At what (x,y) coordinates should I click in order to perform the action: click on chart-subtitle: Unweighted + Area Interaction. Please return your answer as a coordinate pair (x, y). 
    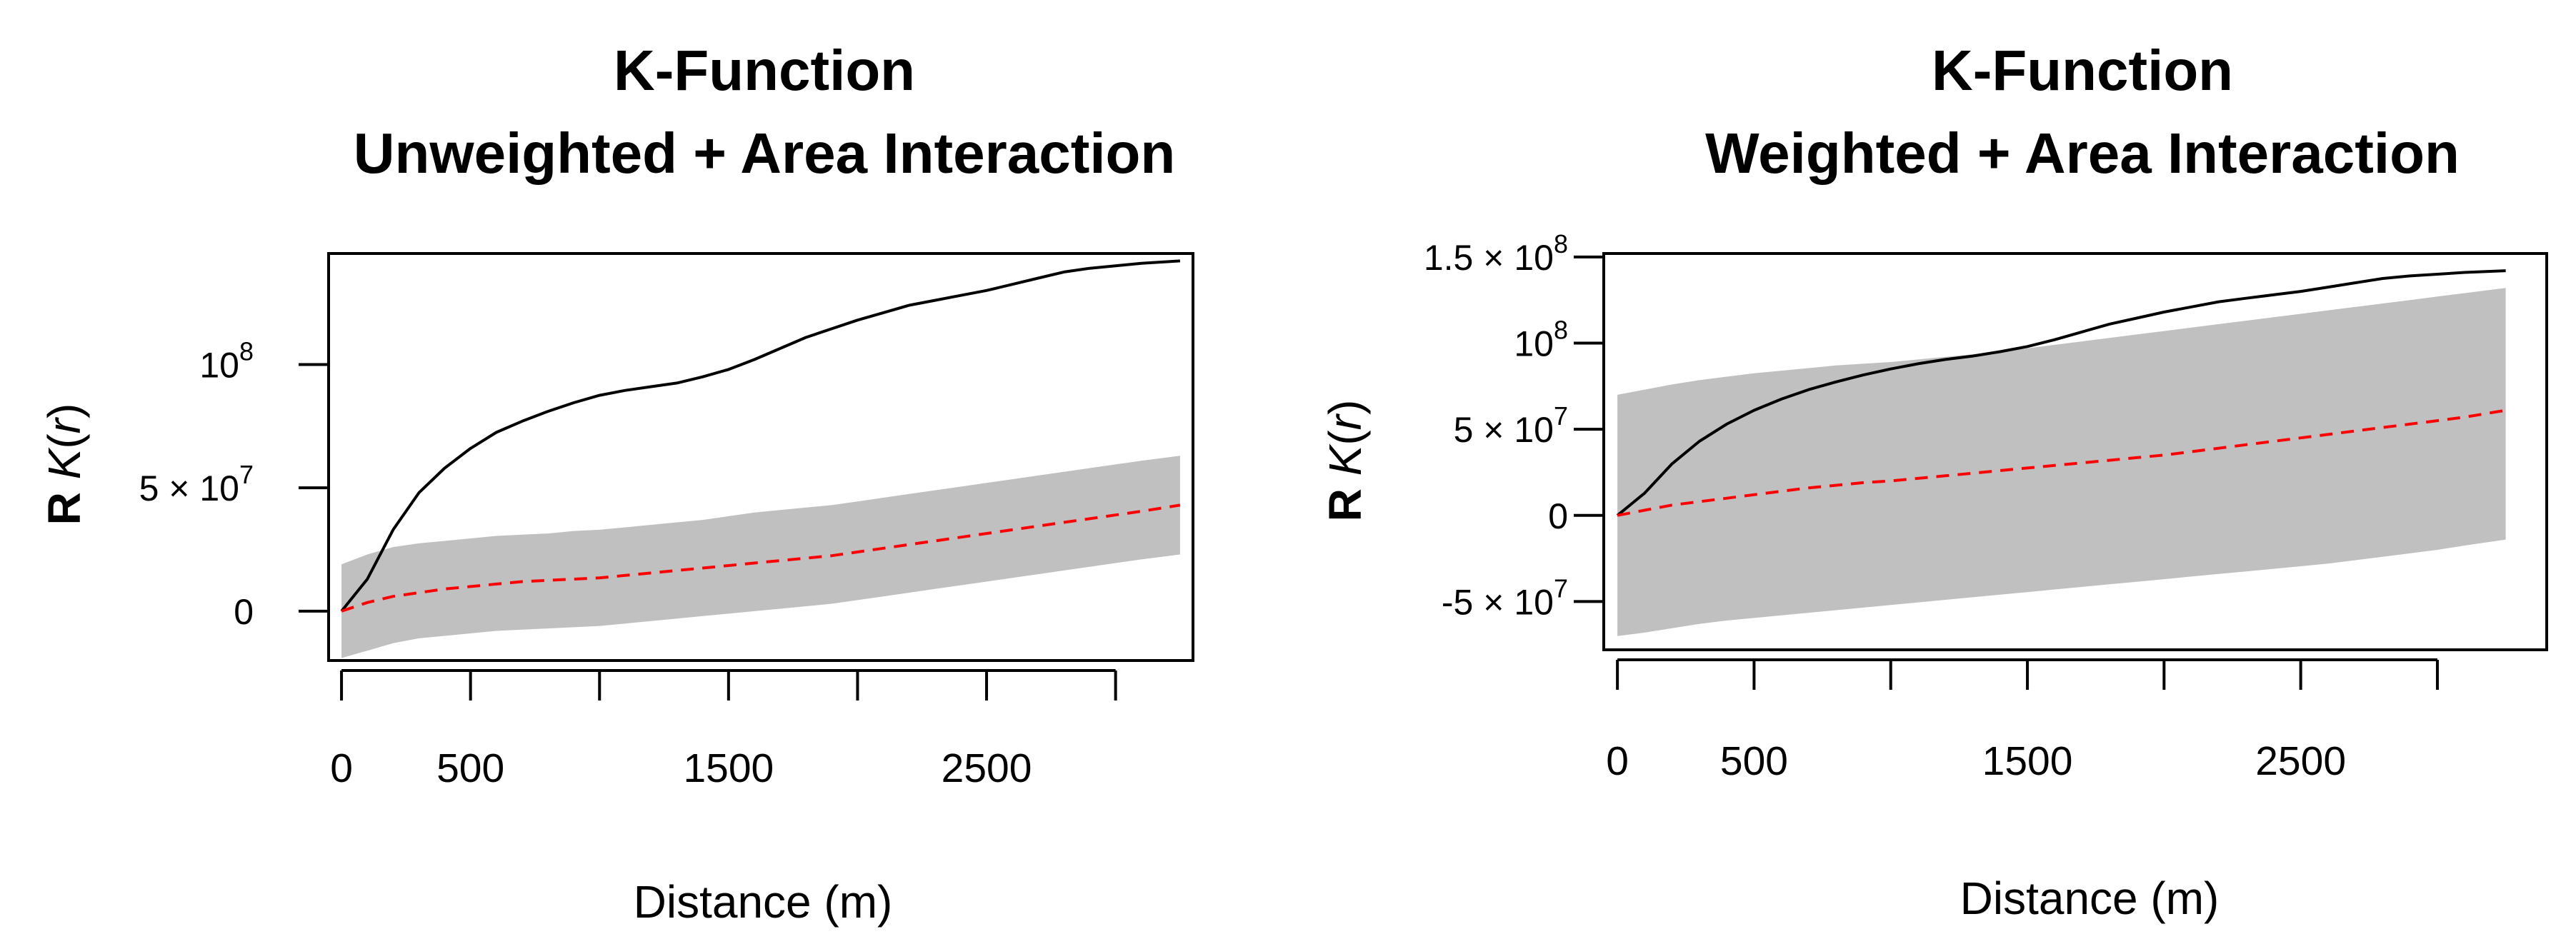
    Looking at the image, I should click on (765, 153).